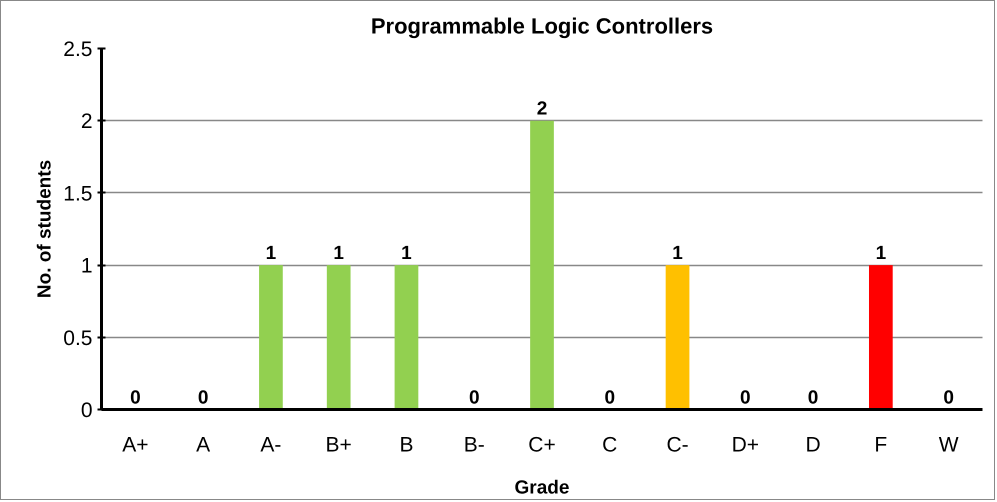 This screenshot has width=997, height=502. Describe the element at coordinates (948, 445) in the screenshot. I see `x-tick-label: W` at that location.